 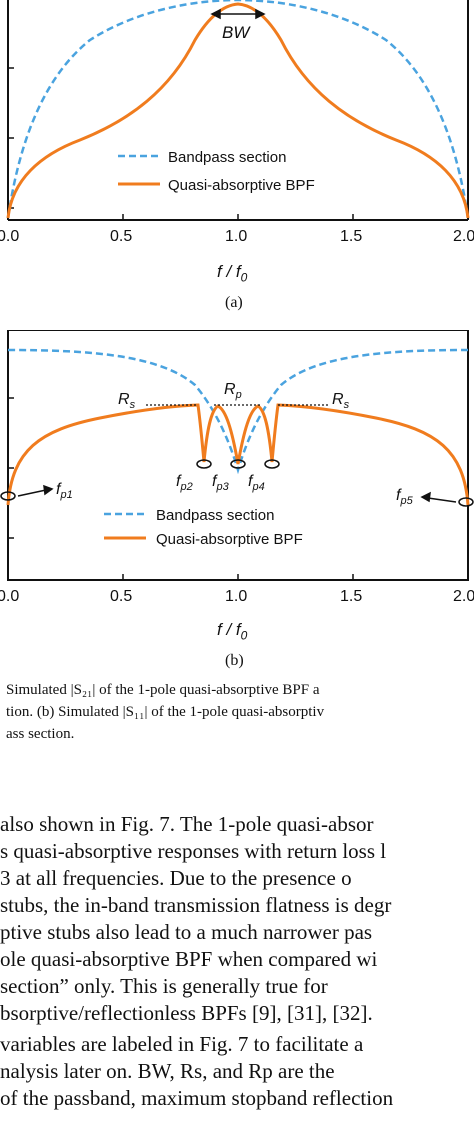 I want to click on label-fp4: fp4, so click(x=256, y=483).